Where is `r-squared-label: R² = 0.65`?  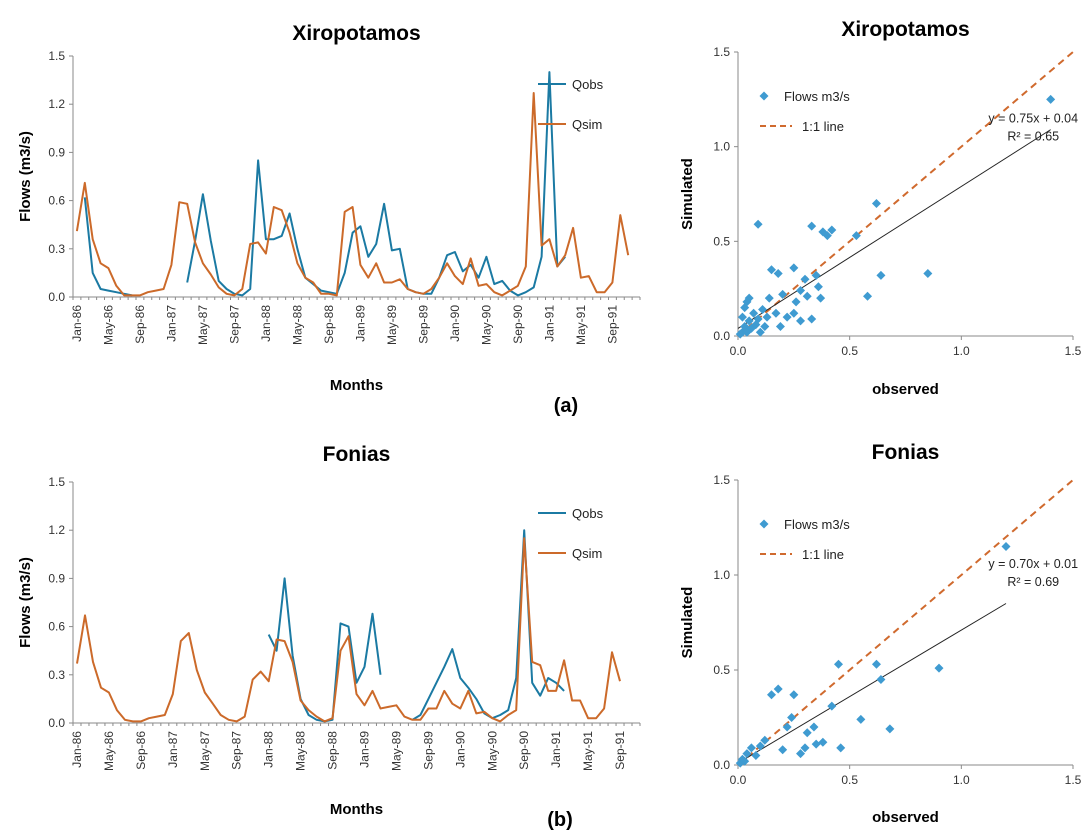
r-squared-label: R² = 0.65 is located at coordinates (1033, 137).